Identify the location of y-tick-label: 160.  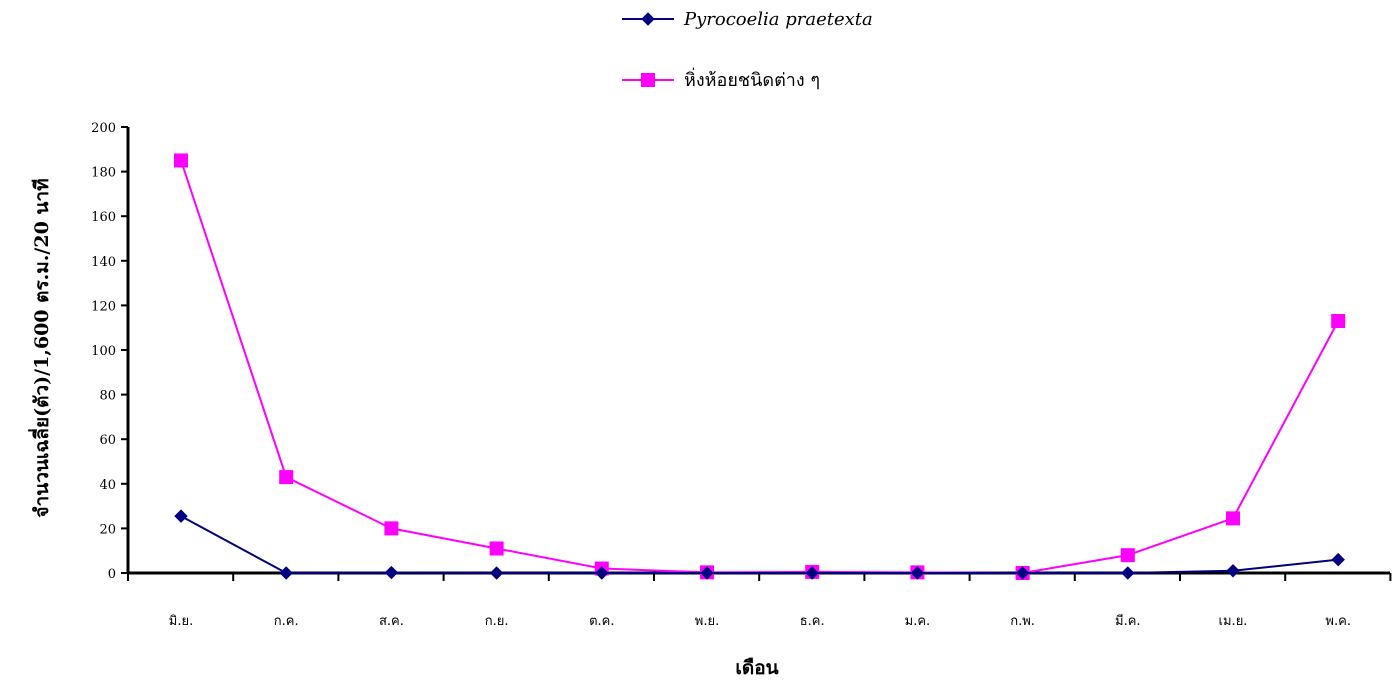
(103, 217).